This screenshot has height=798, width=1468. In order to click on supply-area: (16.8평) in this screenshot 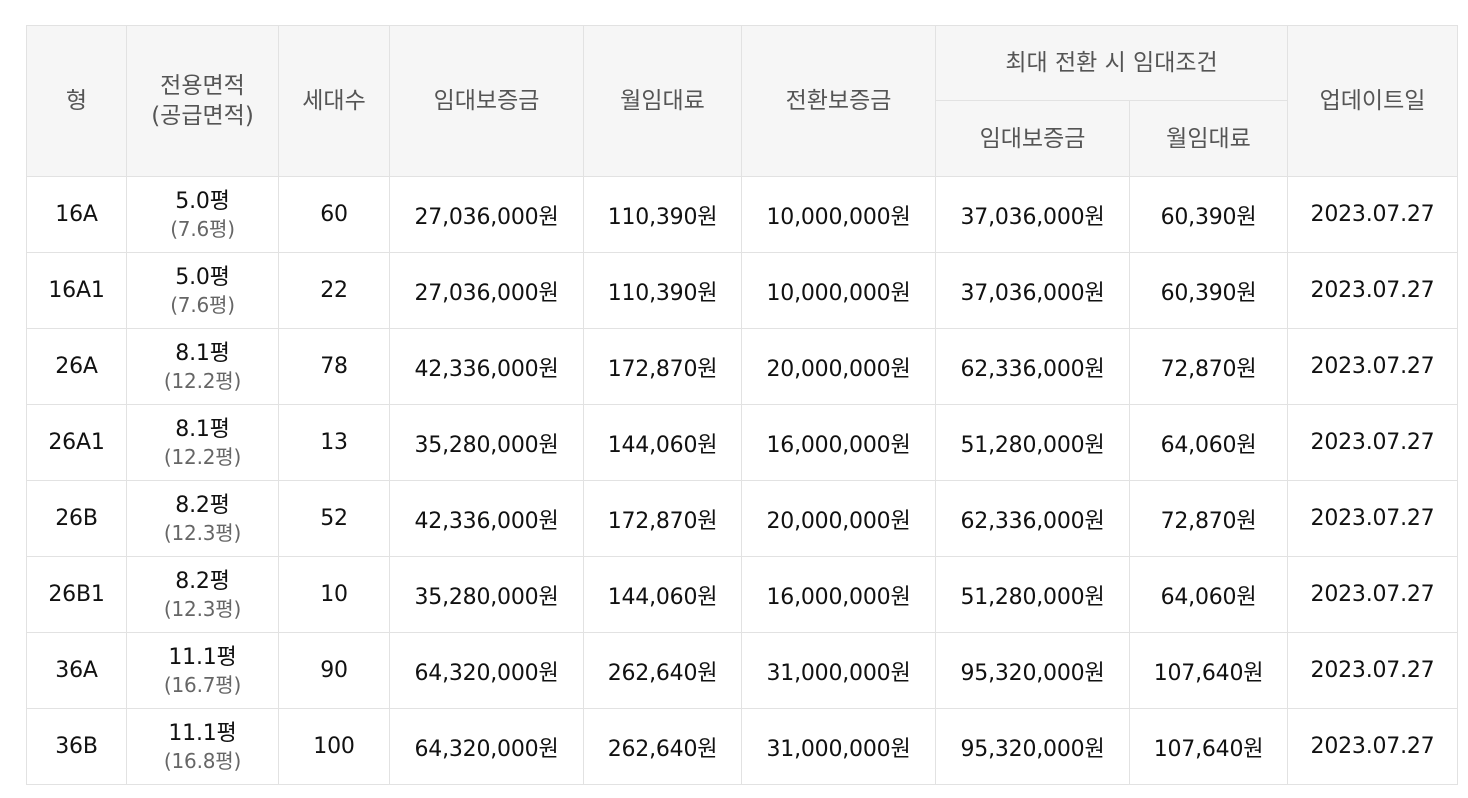, I will do `click(202, 760)`.